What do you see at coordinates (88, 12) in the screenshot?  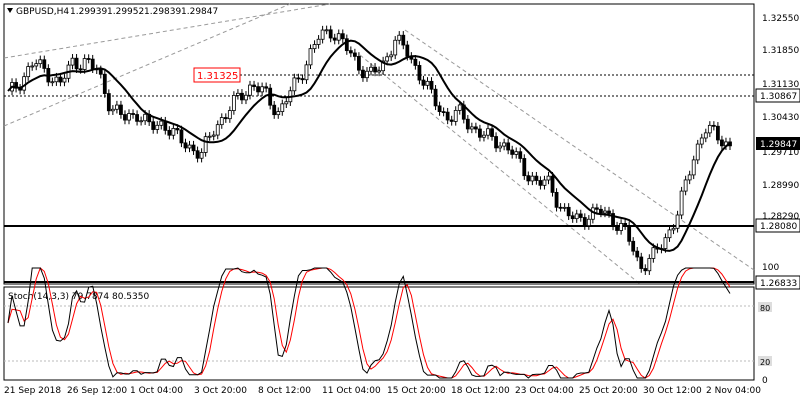 I see `open-value: 1.29939` at bounding box center [88, 12].